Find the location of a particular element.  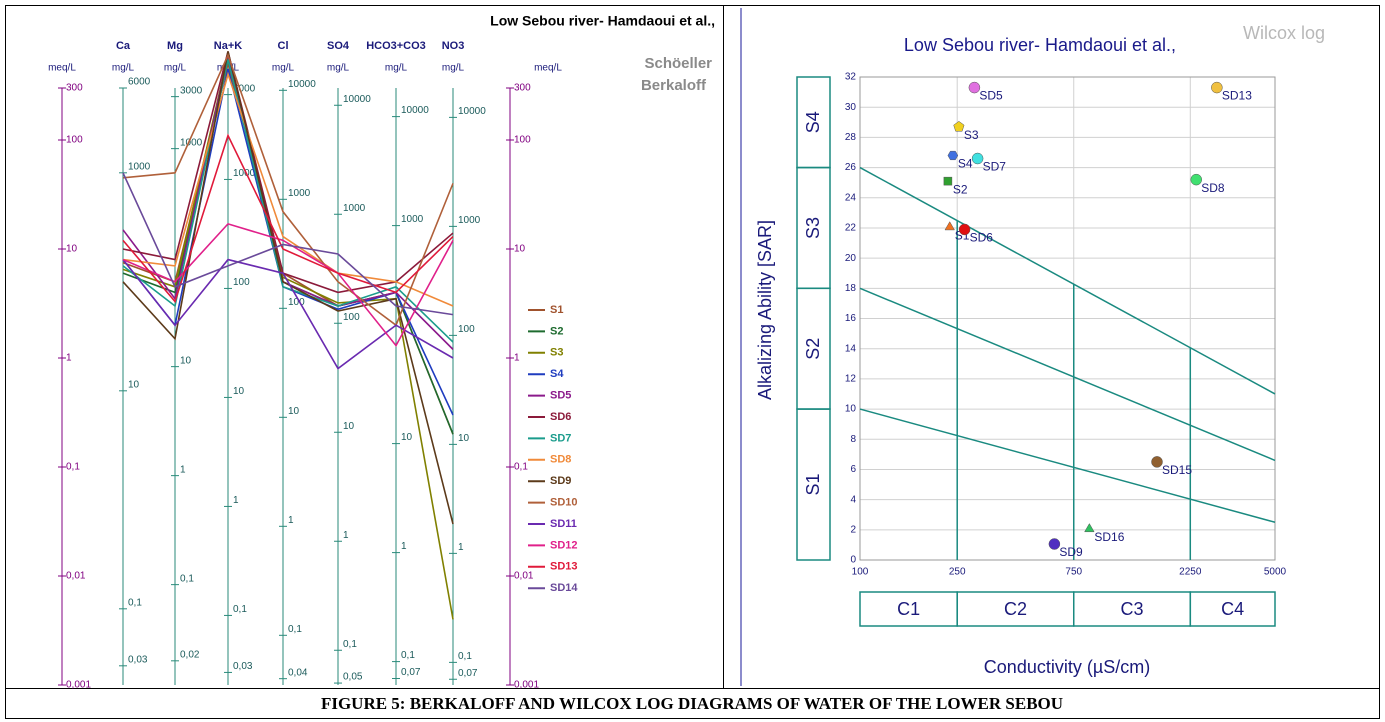

column-header: Na+K is located at coordinates (228, 46).